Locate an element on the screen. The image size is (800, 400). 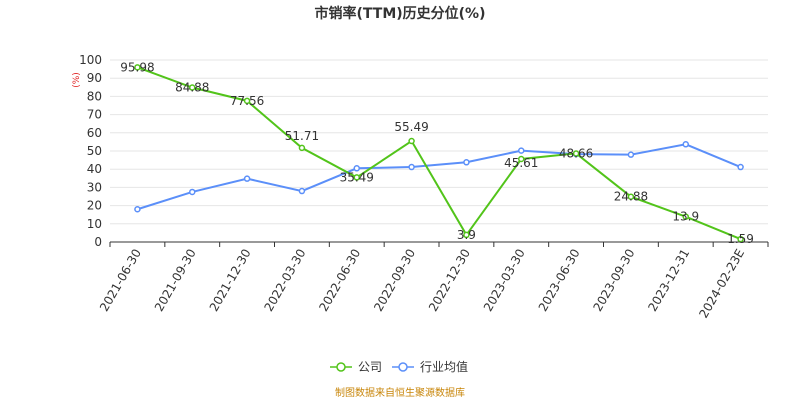
data-label-company: 3.9 is located at coordinates (466, 235).